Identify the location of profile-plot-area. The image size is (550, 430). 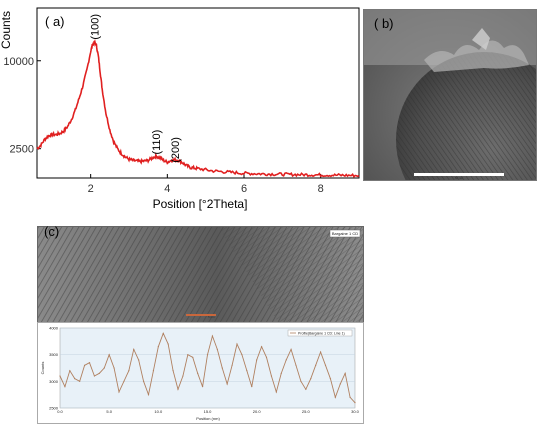
(207, 368).